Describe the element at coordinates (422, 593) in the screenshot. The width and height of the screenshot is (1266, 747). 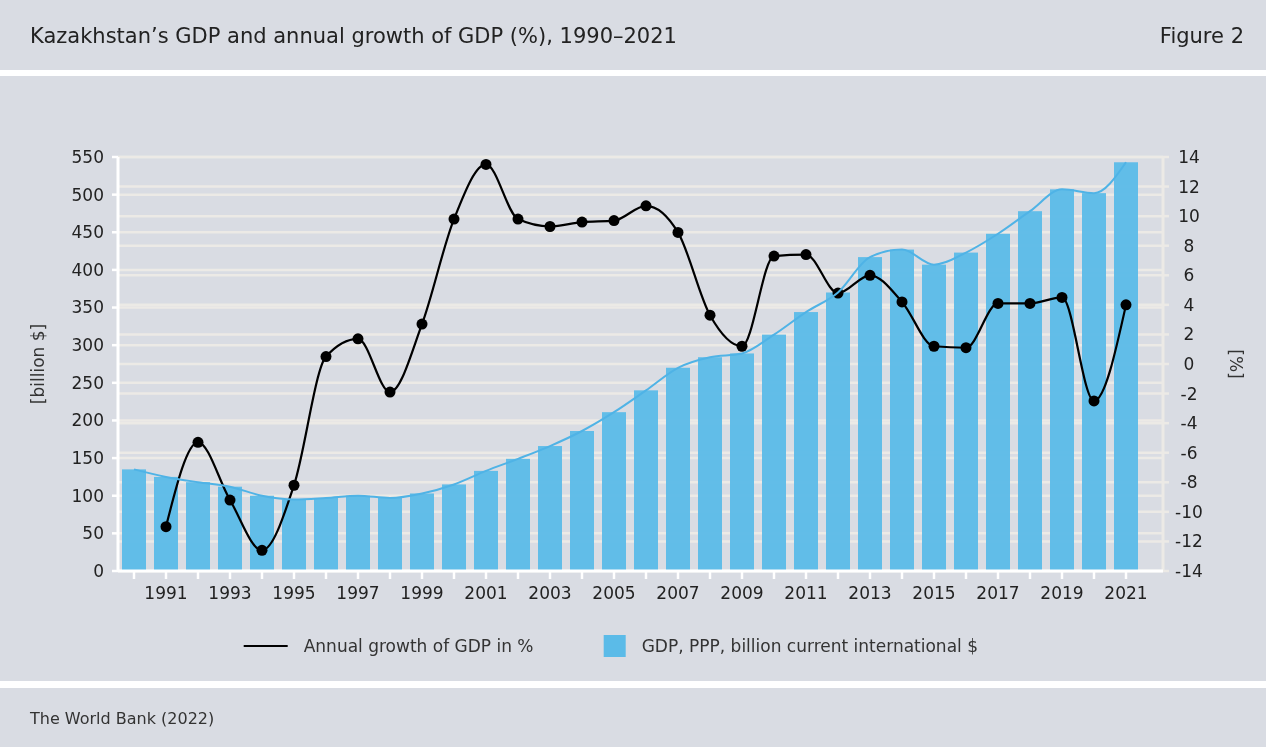
I see `x-tick-label: 1999` at that location.